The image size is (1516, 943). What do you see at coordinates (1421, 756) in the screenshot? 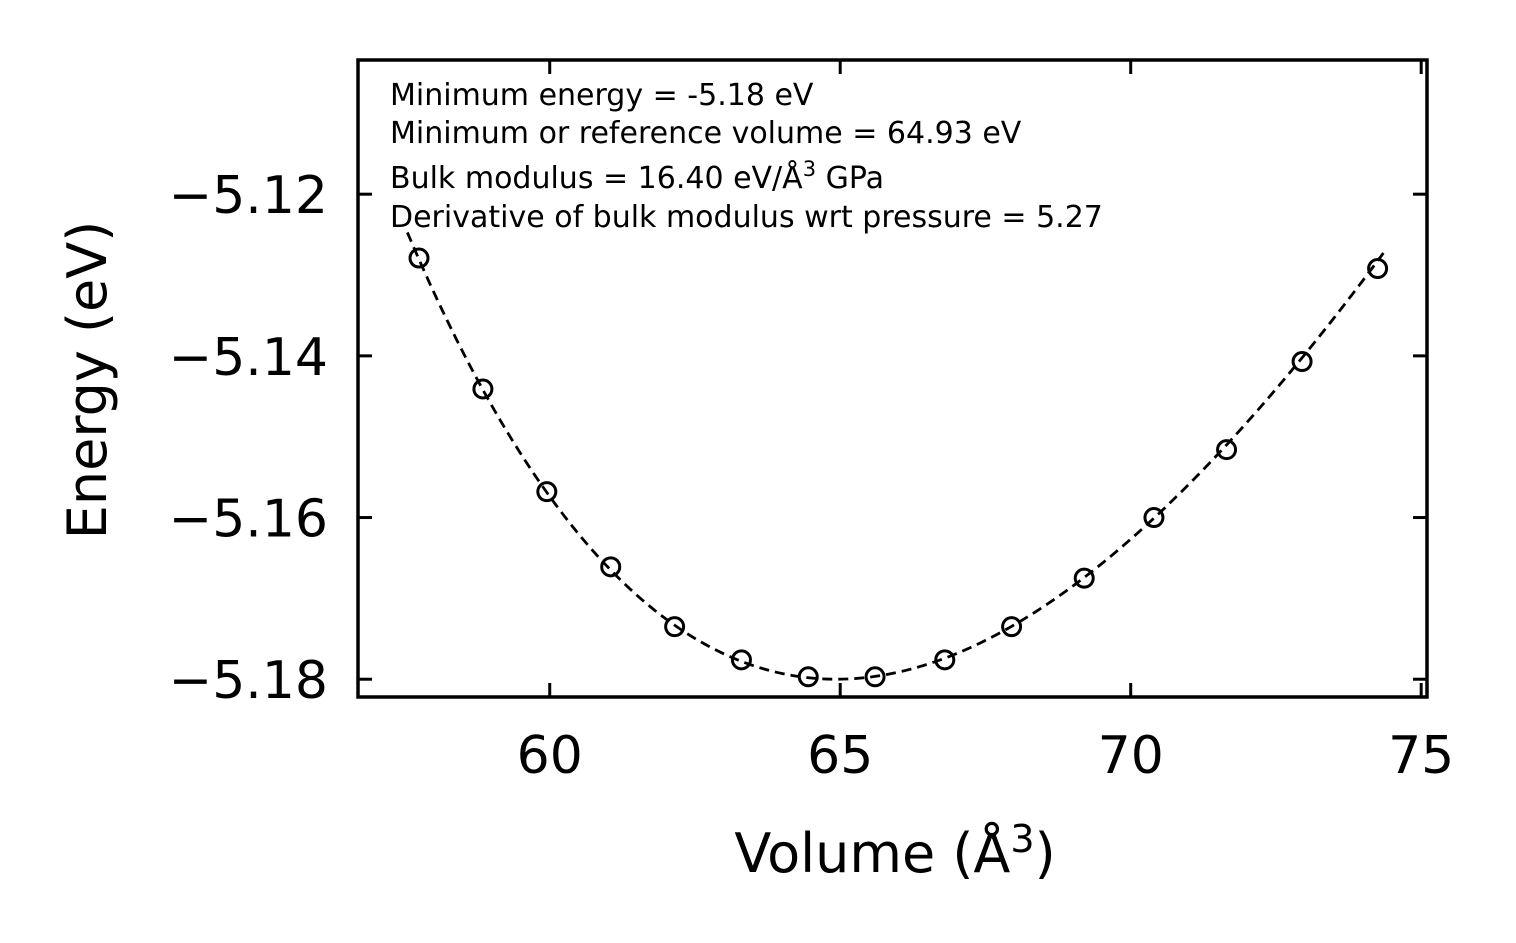
I see `x-tick-label: 75` at bounding box center [1421, 756].